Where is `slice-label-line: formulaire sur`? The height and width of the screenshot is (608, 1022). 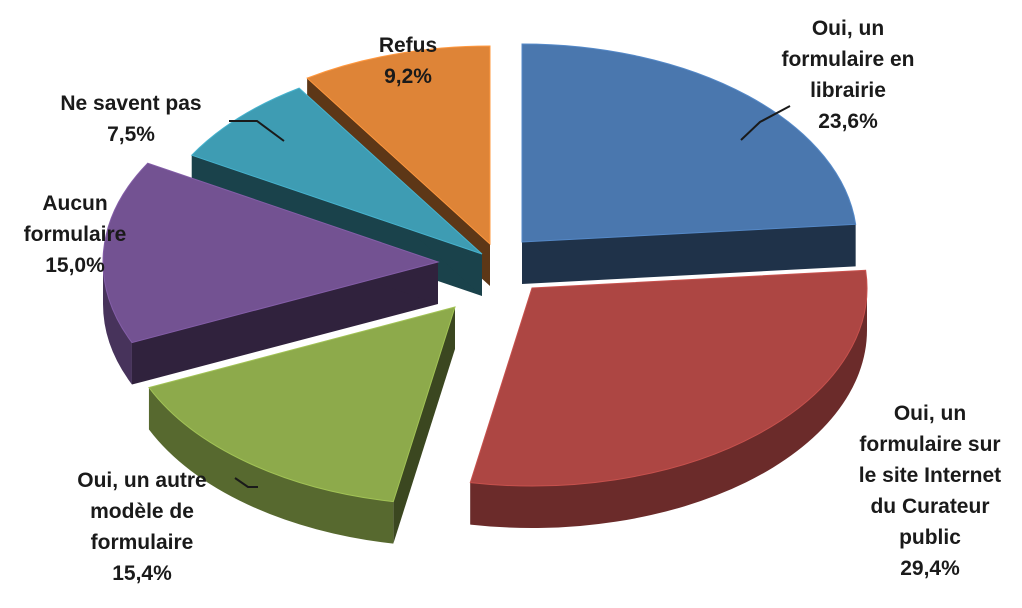
slice-label-line: formulaire sur is located at coordinates (929, 444).